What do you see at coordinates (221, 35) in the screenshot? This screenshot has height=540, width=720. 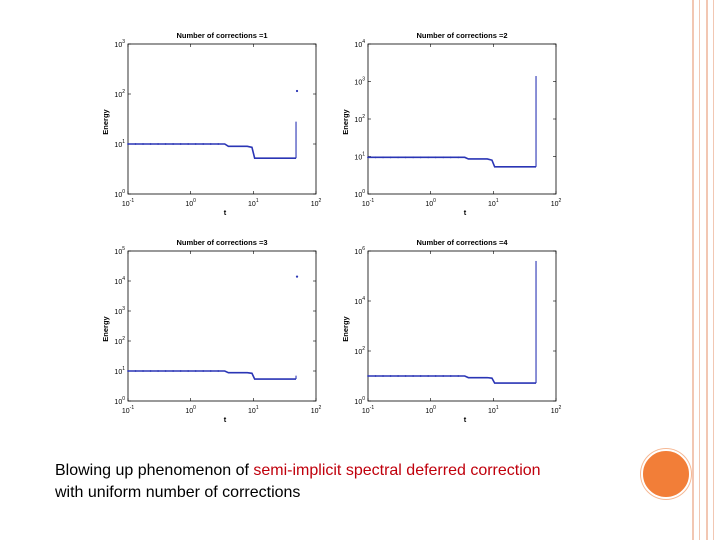 I see `chart-title: Number of corrections =1` at bounding box center [221, 35].